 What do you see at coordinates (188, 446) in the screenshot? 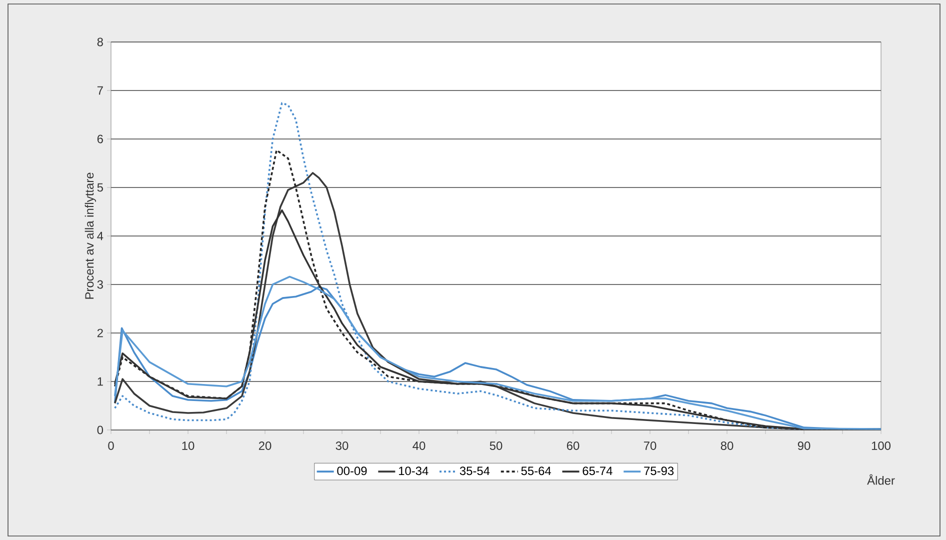
I see `x-tick-label: 10` at bounding box center [188, 446].